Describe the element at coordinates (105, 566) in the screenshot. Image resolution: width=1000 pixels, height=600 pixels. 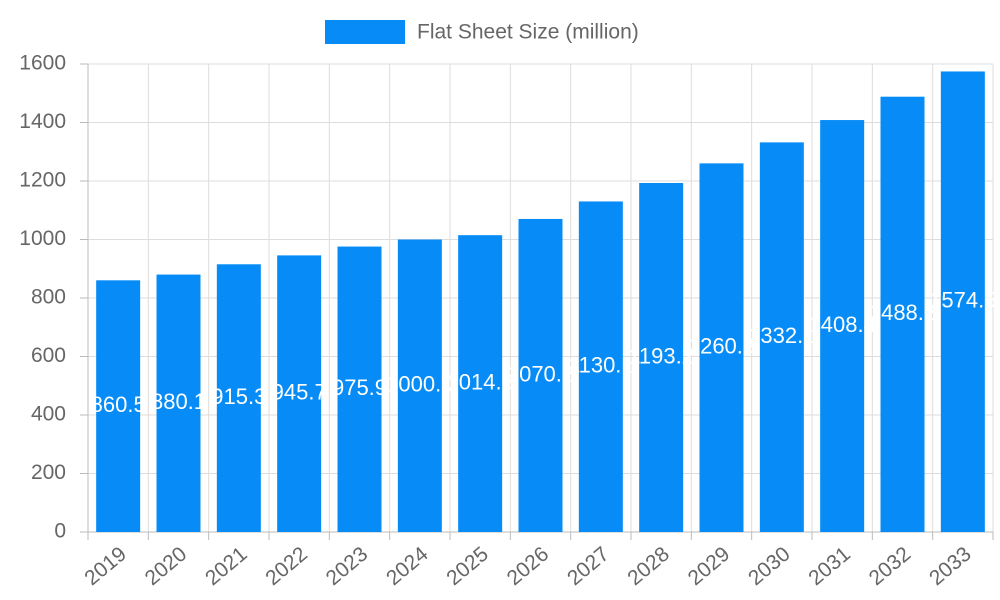
I see `x-tick-label: 2019` at that location.